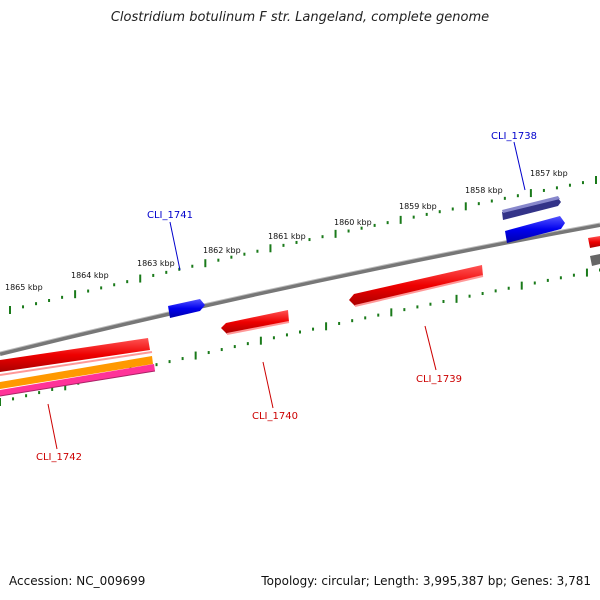 This screenshot has width=600, height=600. What do you see at coordinates (222, 250) in the screenshot?
I see `scale-label-1862: 1862 kbp` at bounding box center [222, 250].